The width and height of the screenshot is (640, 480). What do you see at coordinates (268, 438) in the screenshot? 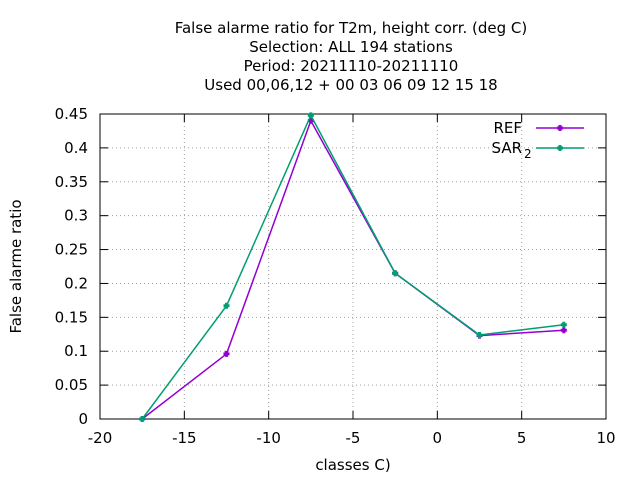
I see `x-tick-label: -10` at bounding box center [268, 438].